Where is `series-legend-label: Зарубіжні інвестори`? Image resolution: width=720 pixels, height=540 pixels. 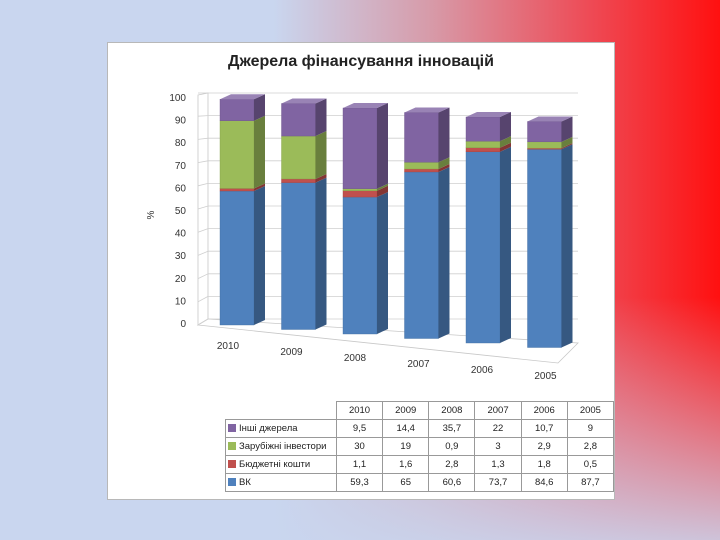
series-legend-label: Зарубіжні інвестори is located at coordinates (281, 446).